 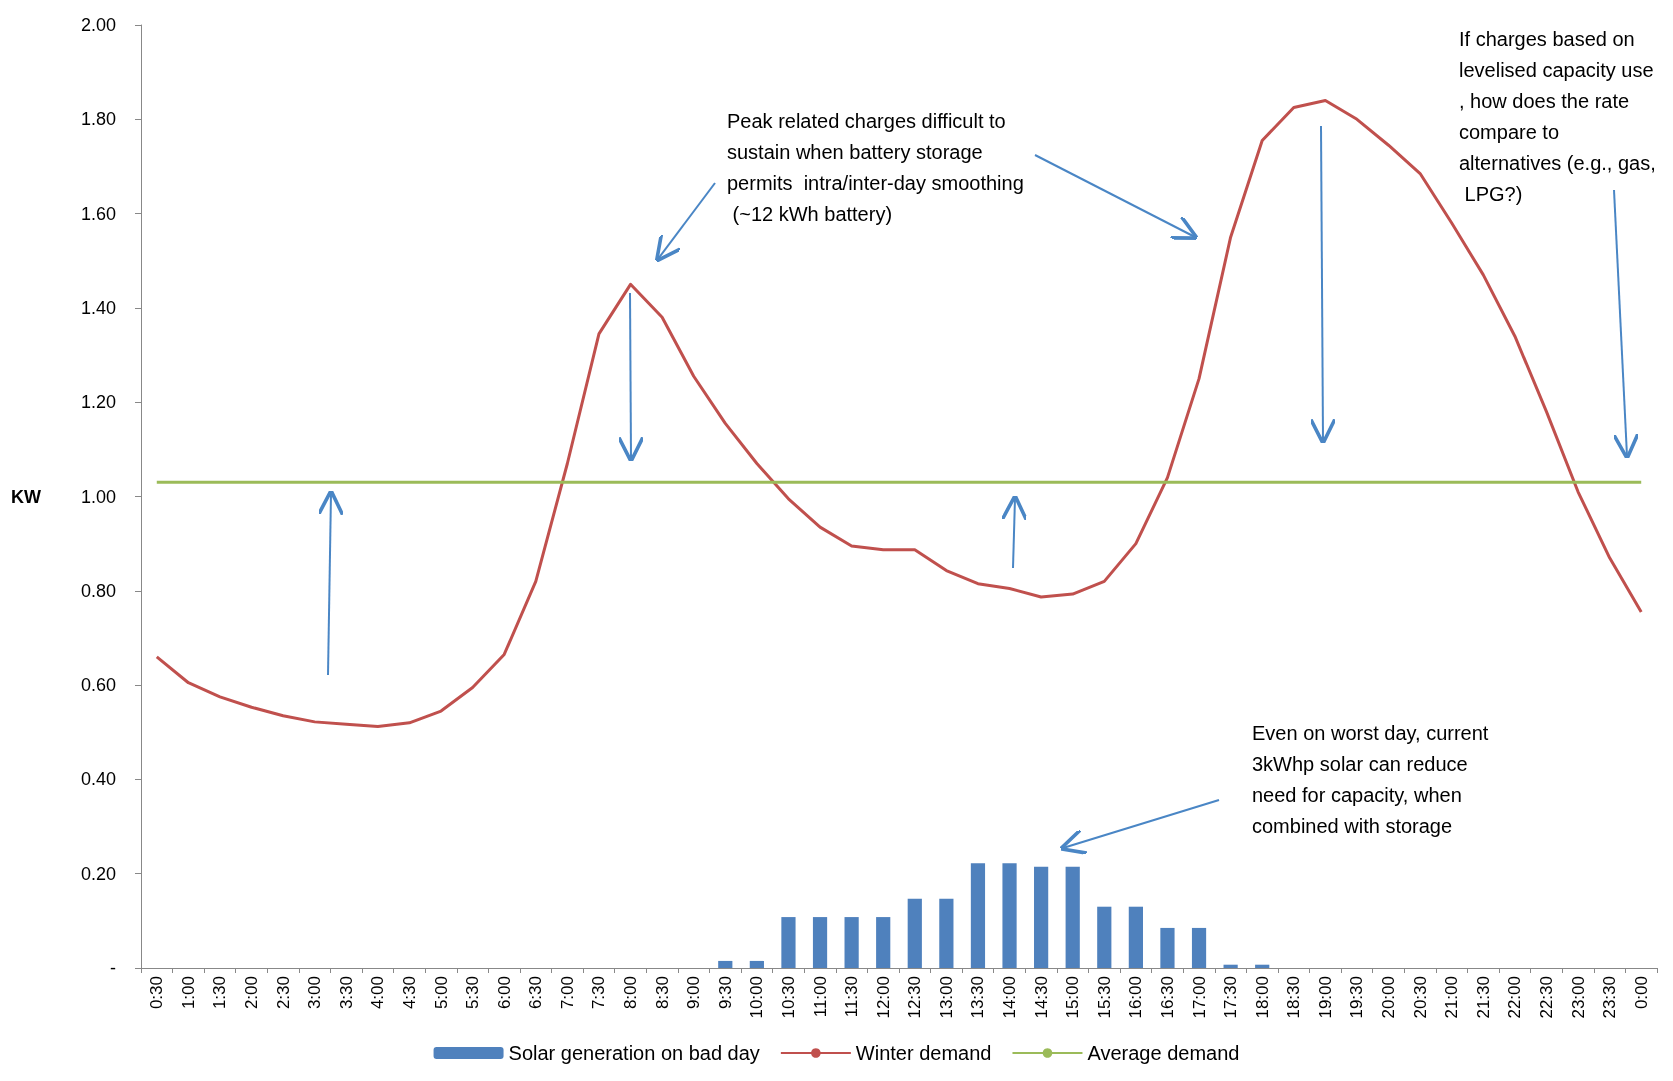 I want to click on y-tick-label: 1.40, so click(x=98, y=307).